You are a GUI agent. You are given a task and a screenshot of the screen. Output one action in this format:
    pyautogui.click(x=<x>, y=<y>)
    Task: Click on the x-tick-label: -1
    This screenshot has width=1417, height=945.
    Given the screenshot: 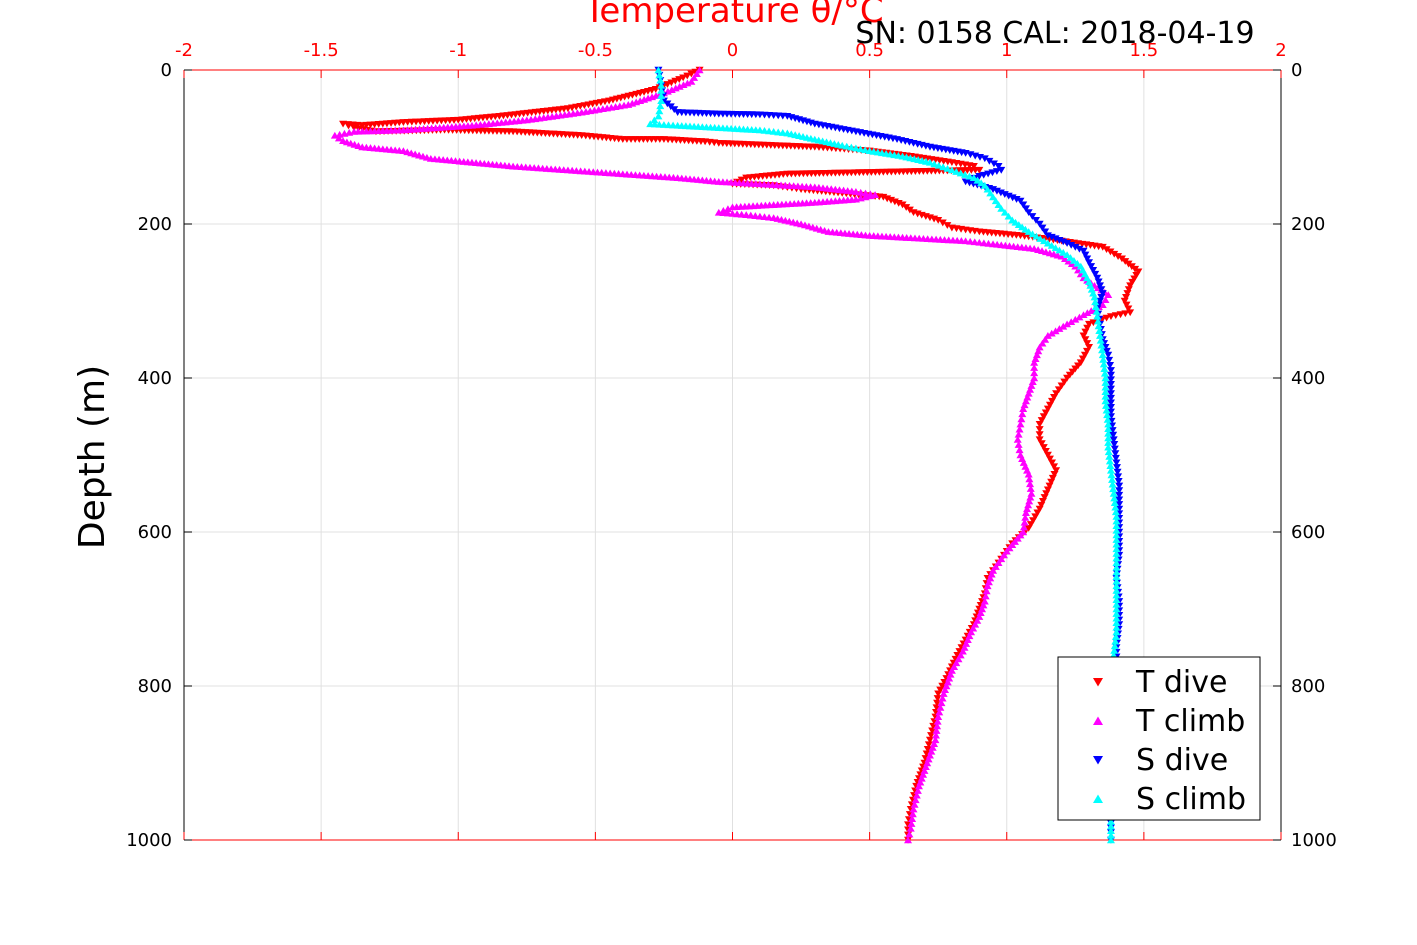 What is the action you would take?
    pyautogui.click(x=458, y=50)
    